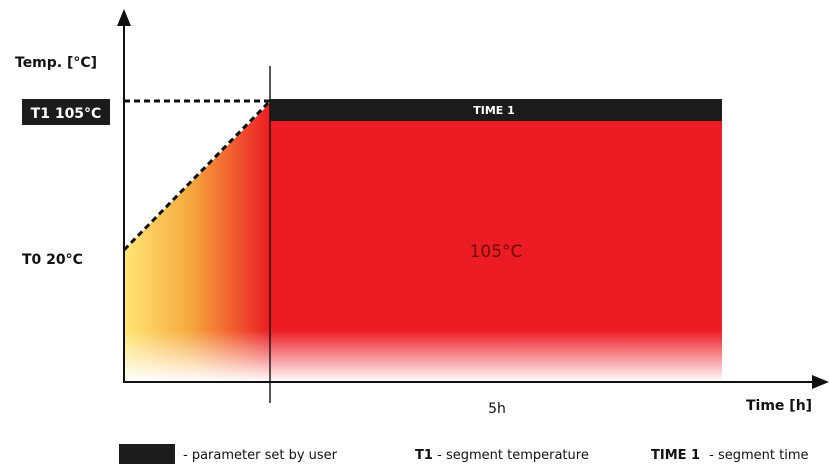 This screenshot has width=829, height=465. I want to click on t1-label-box, so click(66, 112).